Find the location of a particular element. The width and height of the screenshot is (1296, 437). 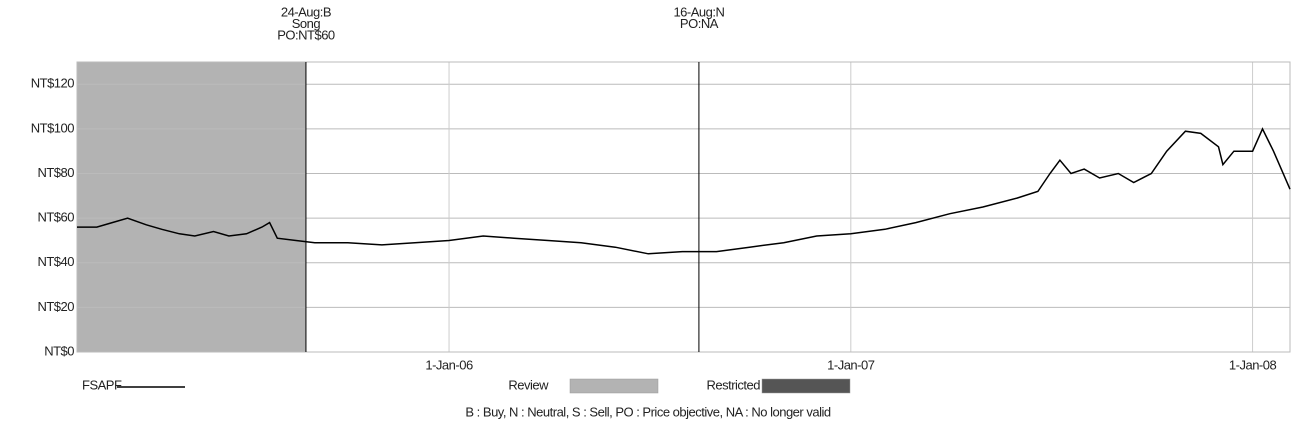

x-tick-label: 1-Jan-06 is located at coordinates (449, 364).